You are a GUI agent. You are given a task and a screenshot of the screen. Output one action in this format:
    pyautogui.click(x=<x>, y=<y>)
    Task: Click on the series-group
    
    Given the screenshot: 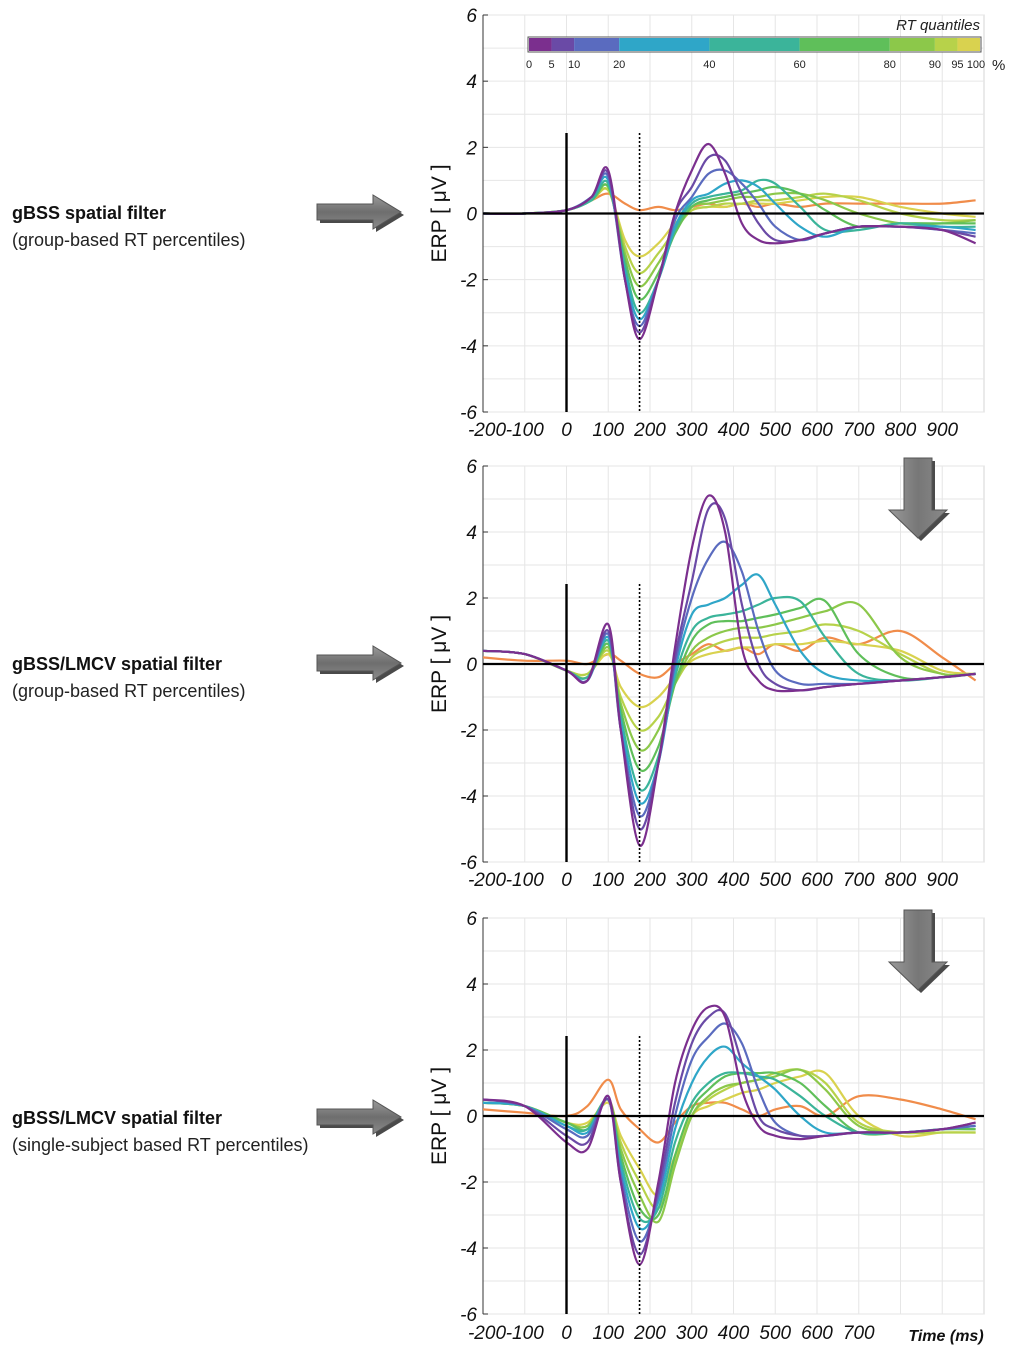 What is the action you would take?
    pyautogui.click(x=730, y=241)
    